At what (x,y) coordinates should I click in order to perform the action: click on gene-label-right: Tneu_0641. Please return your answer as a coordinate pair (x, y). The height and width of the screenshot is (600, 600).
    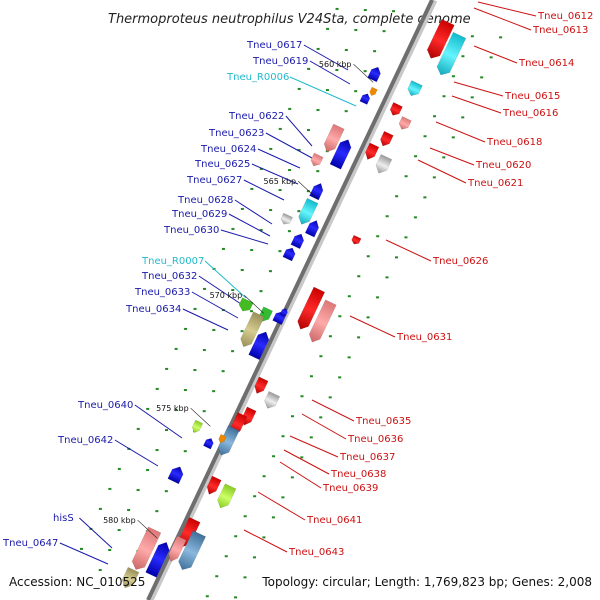
    Looking at the image, I should click on (334, 520).